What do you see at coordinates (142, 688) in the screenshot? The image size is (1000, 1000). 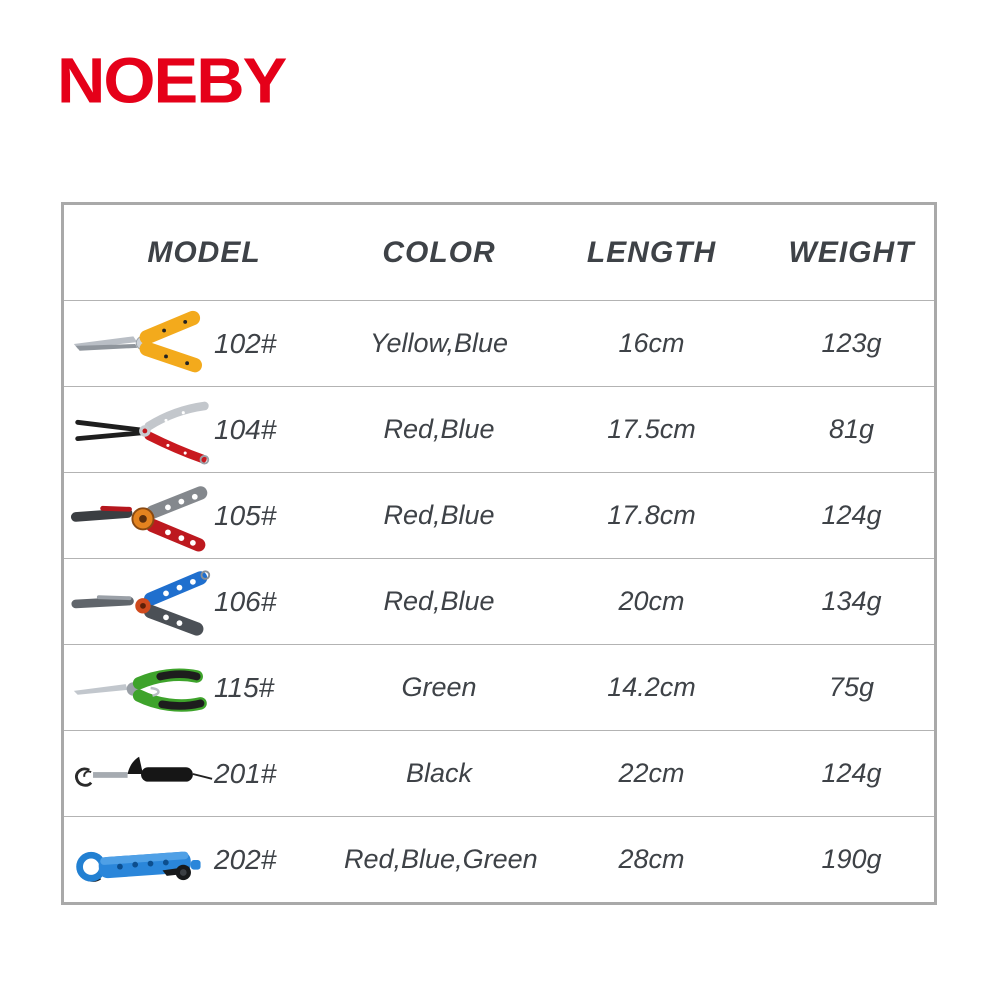 I see `green-needle-nose-pliers-icon` at bounding box center [142, 688].